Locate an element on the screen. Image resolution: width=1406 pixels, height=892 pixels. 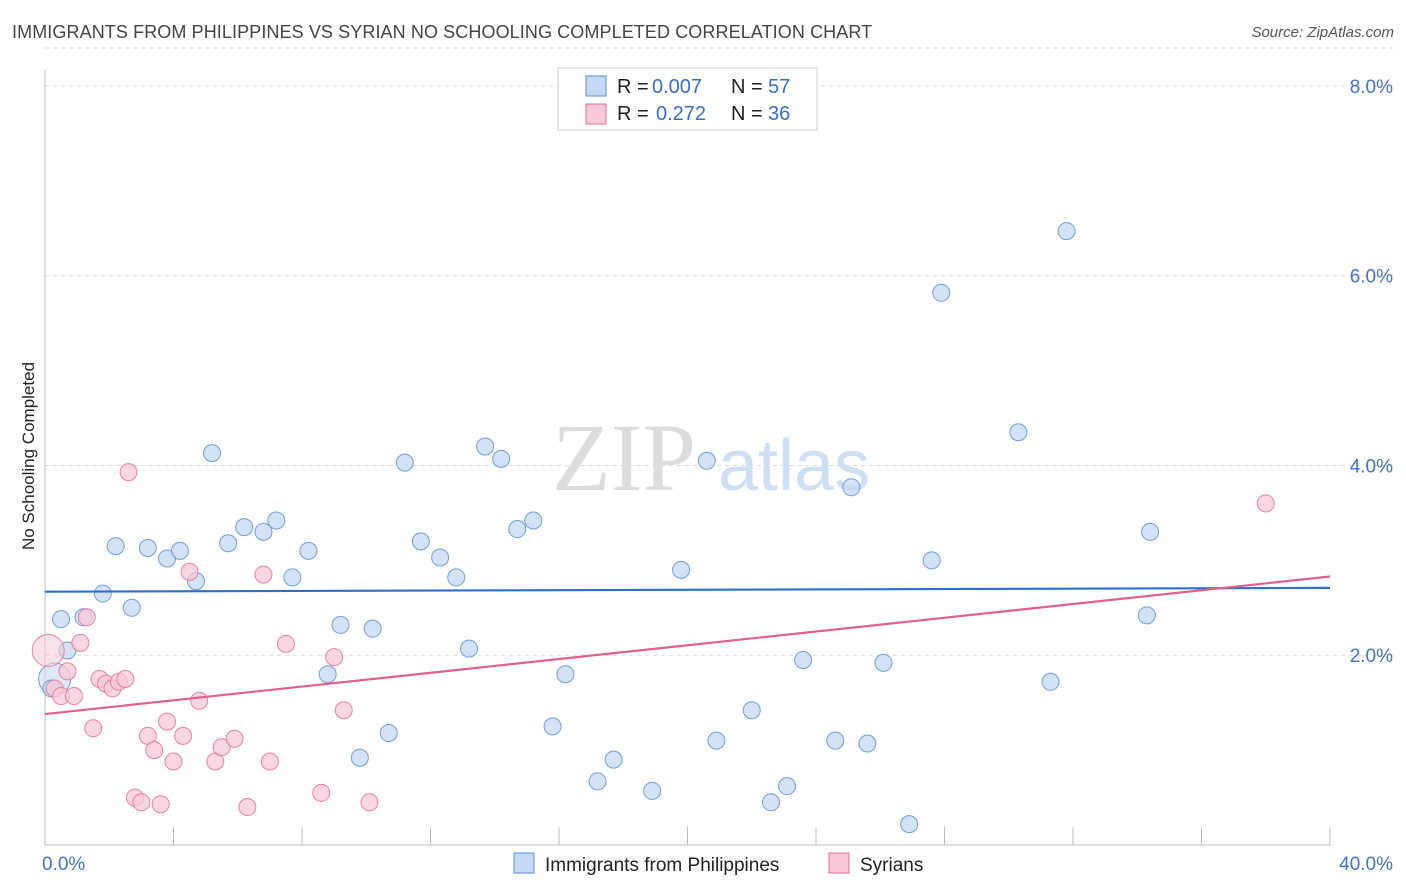
x-tick-label-max: 40.0% is located at coordinates (1366, 864).